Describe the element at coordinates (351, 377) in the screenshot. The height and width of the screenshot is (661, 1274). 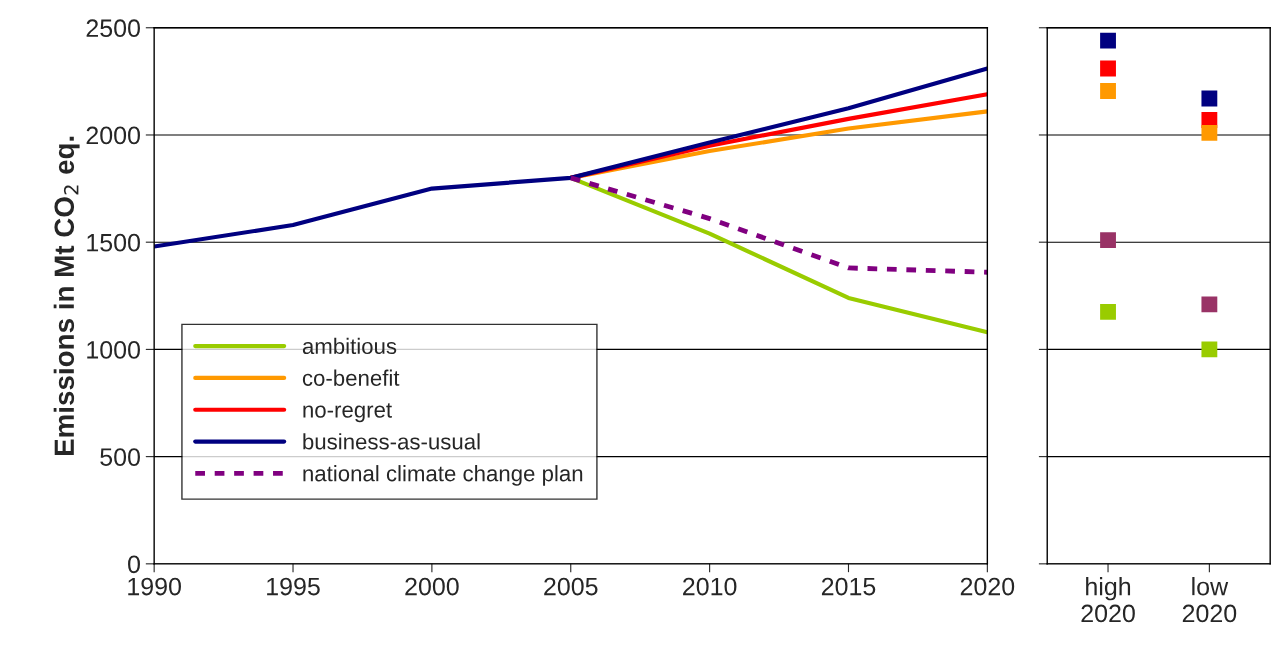
I see `legend-label: co-benefit` at that location.